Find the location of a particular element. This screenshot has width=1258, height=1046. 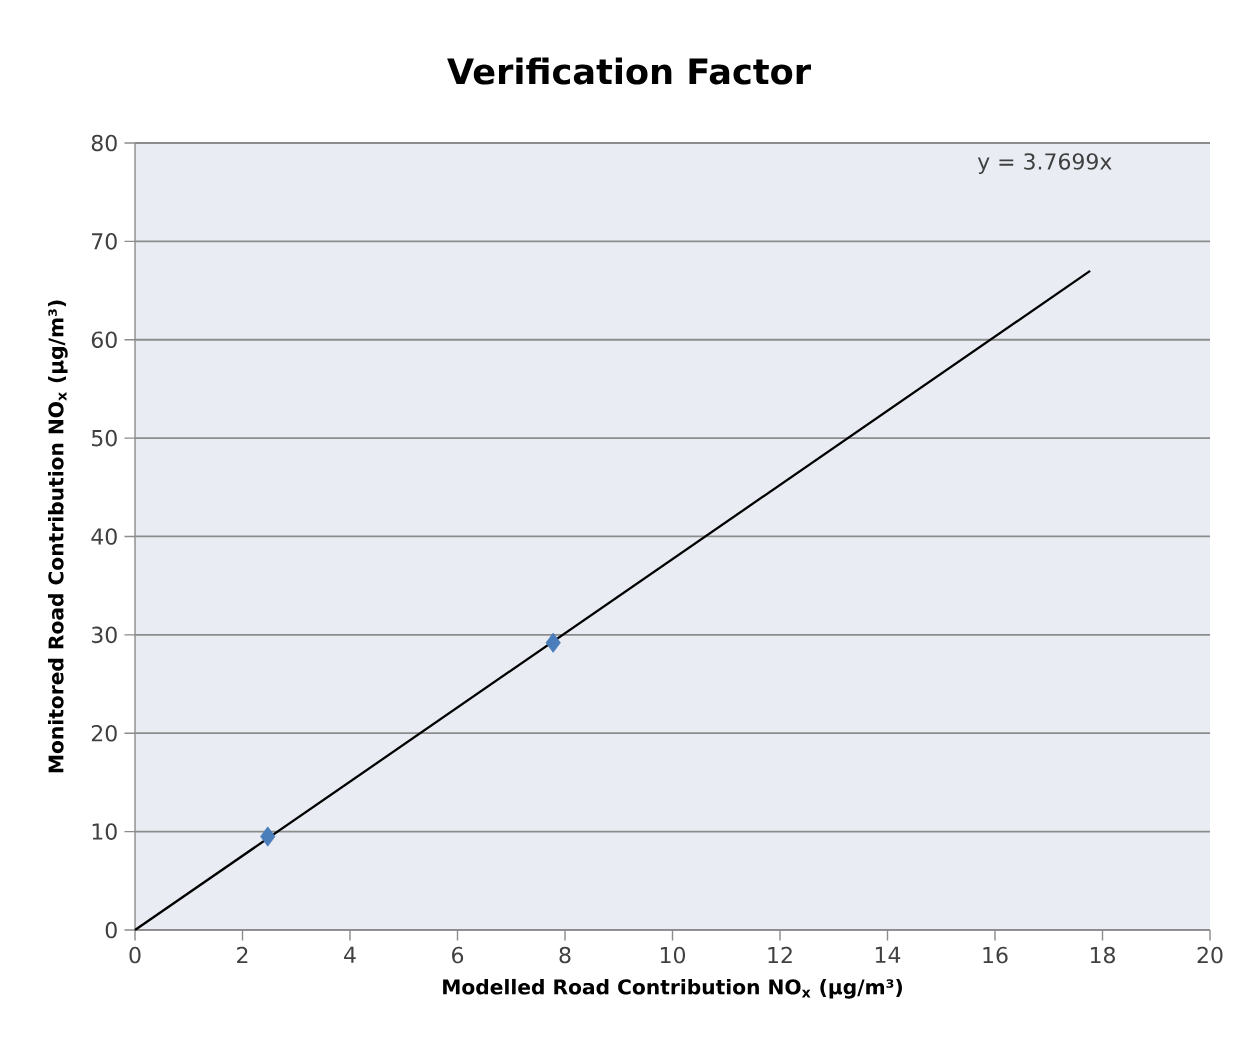

x-tick-label: 20 is located at coordinates (1210, 955).